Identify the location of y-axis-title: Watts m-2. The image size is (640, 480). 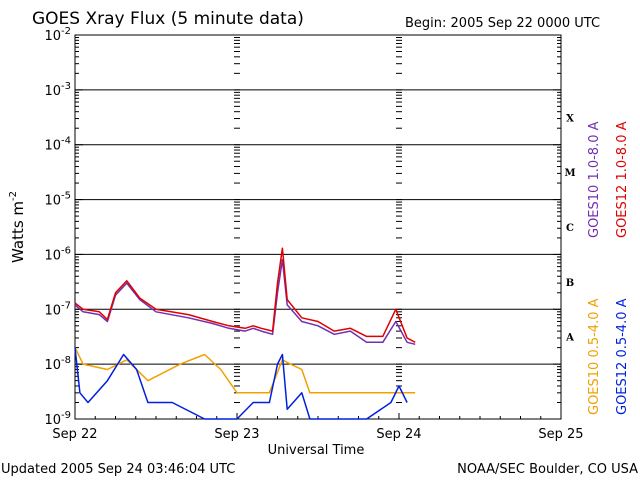
(17, 227).